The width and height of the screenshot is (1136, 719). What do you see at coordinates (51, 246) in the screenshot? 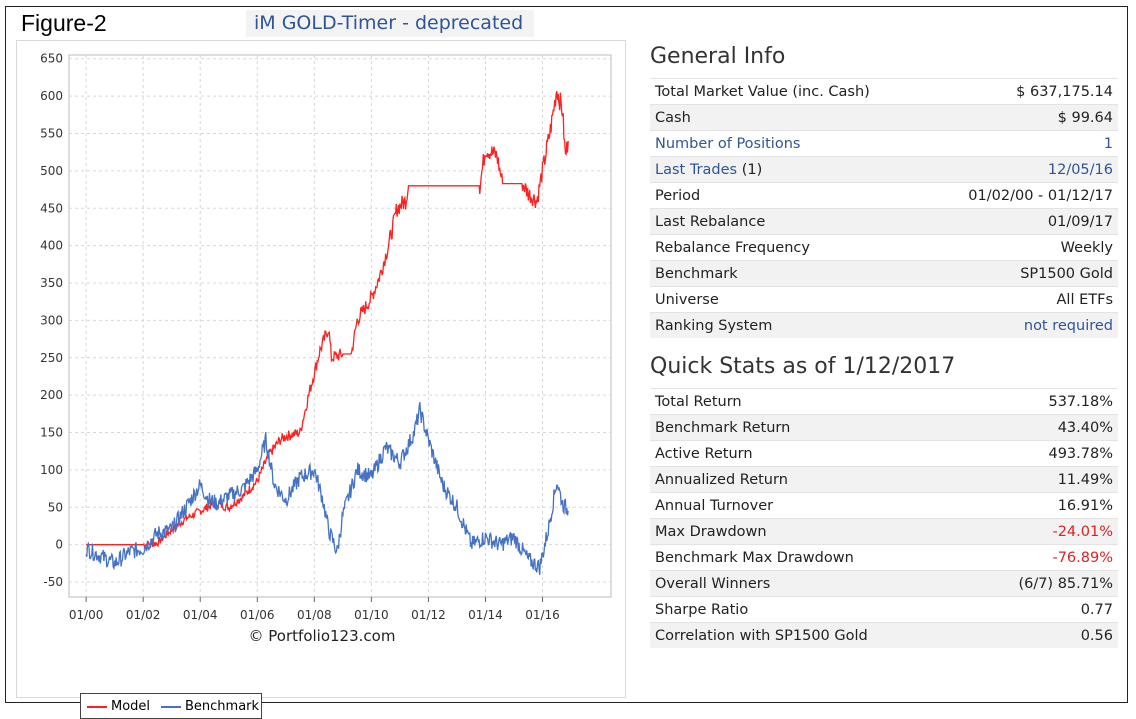
I see `y-tick-label: 400` at bounding box center [51, 246].